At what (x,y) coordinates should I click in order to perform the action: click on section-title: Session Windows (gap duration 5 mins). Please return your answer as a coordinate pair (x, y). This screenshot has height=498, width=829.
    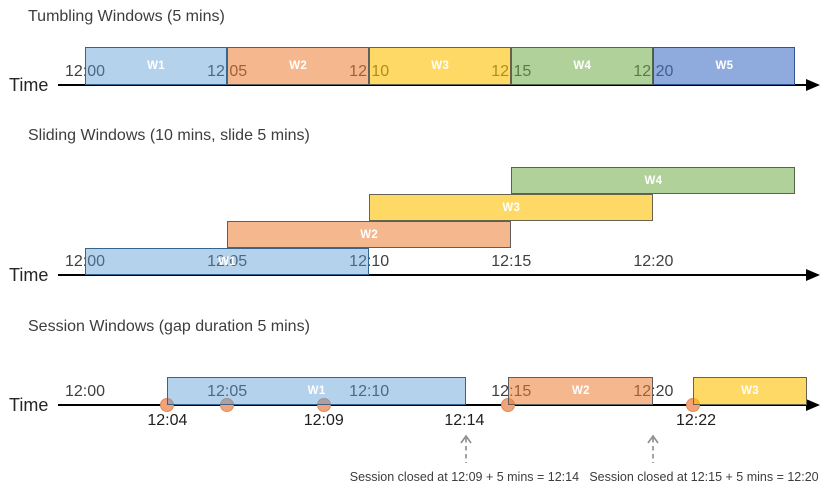
    Looking at the image, I should click on (169, 326).